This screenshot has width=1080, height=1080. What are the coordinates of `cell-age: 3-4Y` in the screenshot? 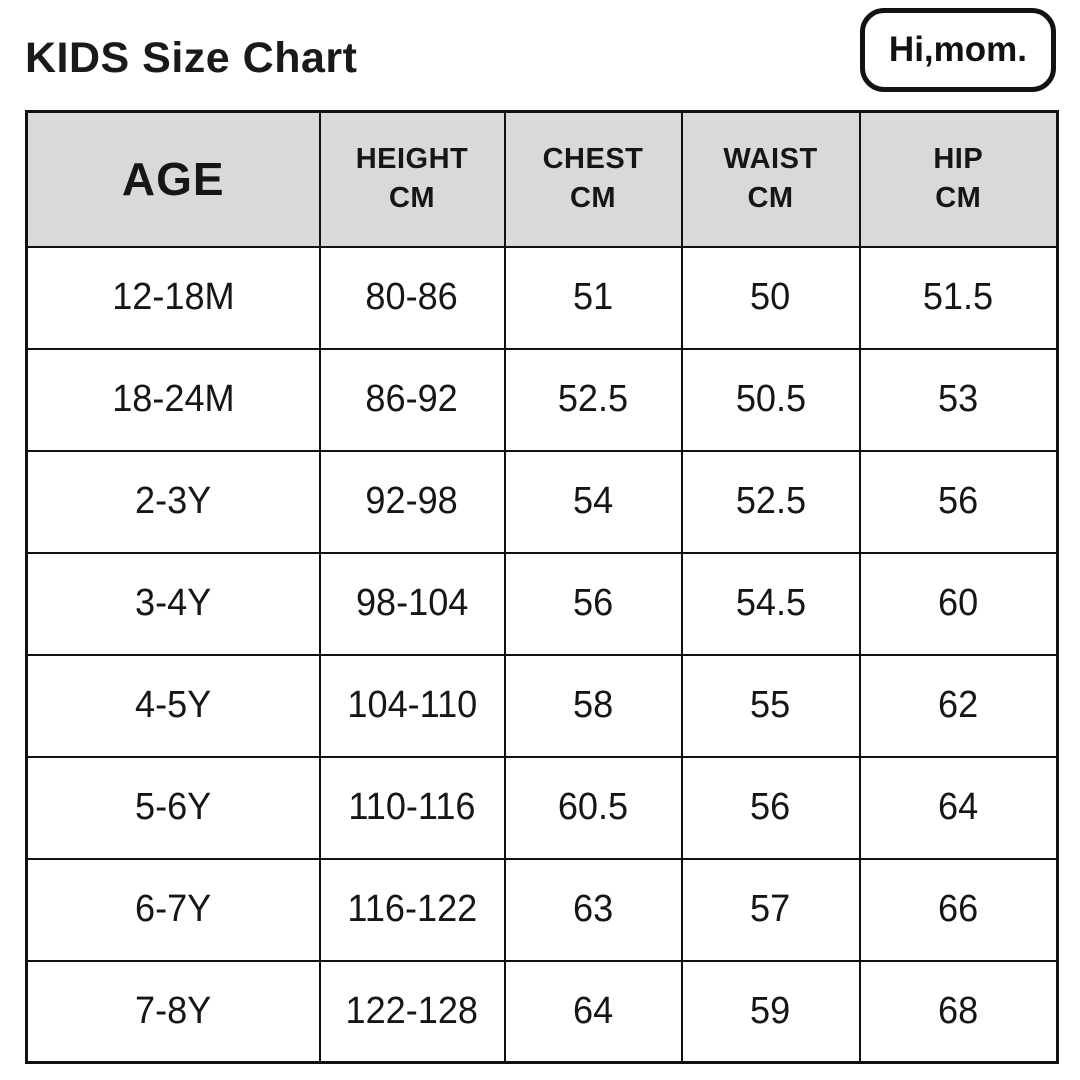 It's located at (173, 603).